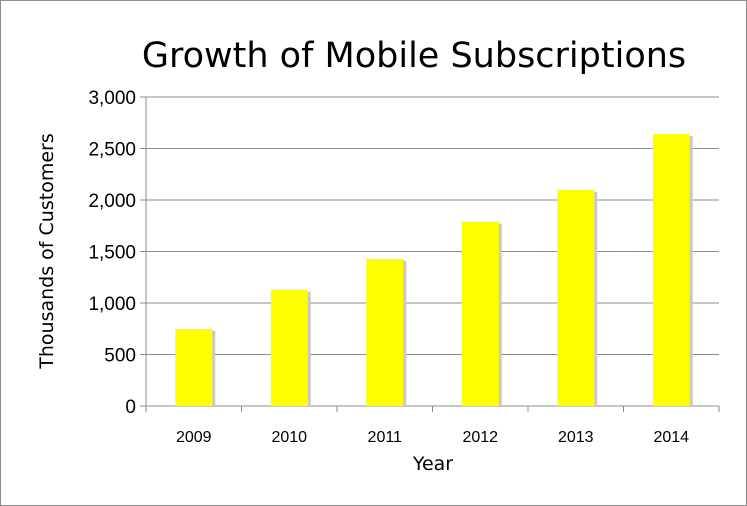 The height and width of the screenshot is (506, 747). What do you see at coordinates (432, 464) in the screenshot?
I see `x-axis-title: Year` at bounding box center [432, 464].